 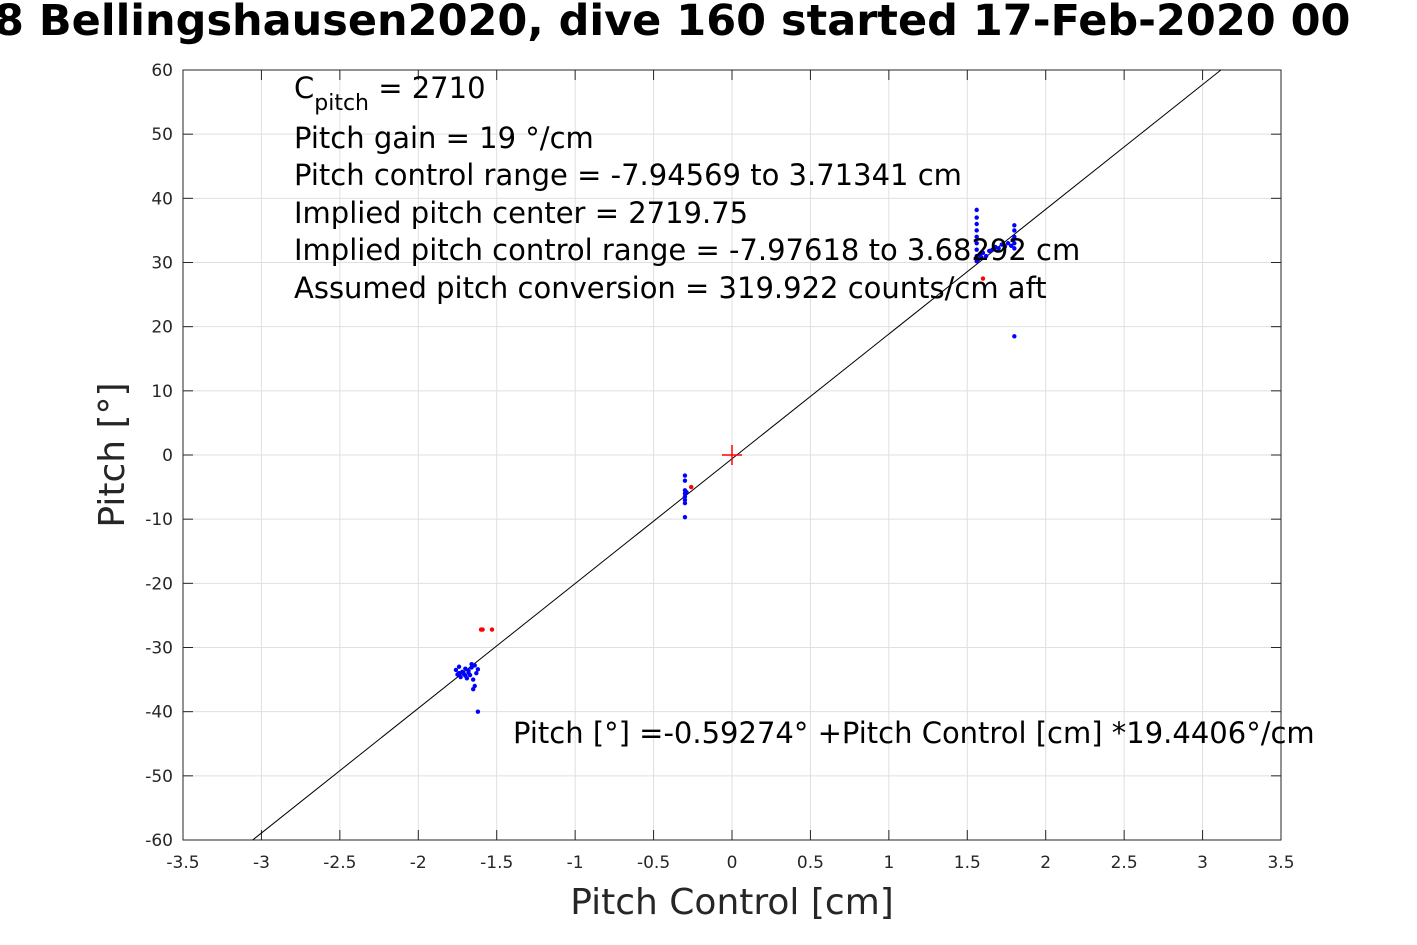 I want to click on y-tick-label: 30, so click(x=162, y=264).